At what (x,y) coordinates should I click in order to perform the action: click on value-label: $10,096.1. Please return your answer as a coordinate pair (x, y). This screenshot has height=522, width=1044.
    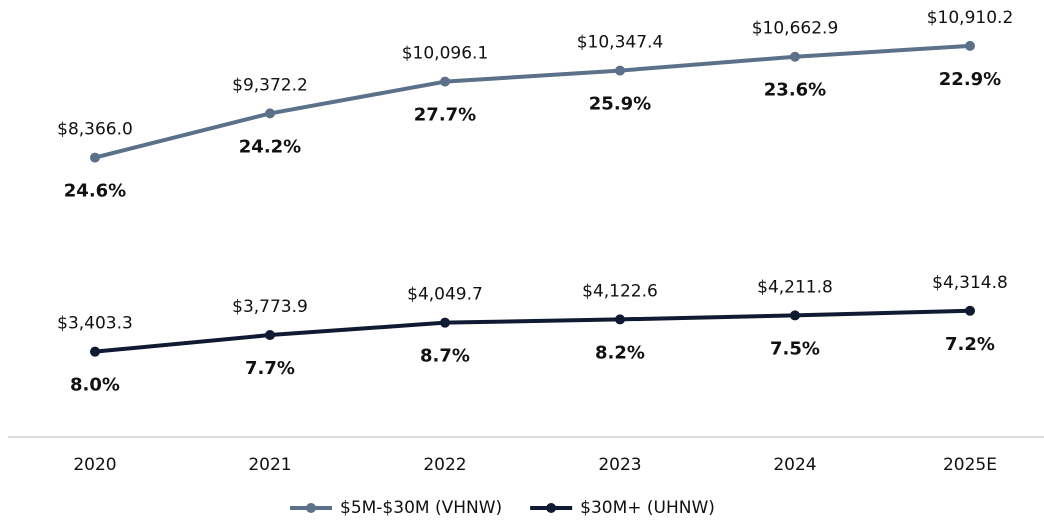
    Looking at the image, I should click on (445, 54).